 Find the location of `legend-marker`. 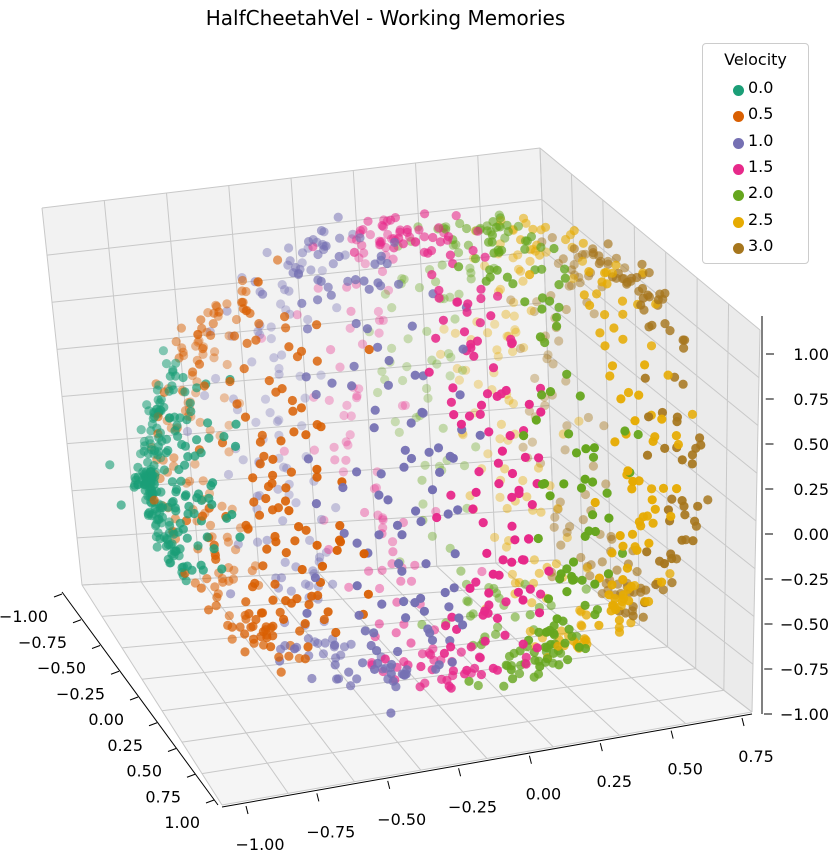

legend-marker is located at coordinates (738, 248).